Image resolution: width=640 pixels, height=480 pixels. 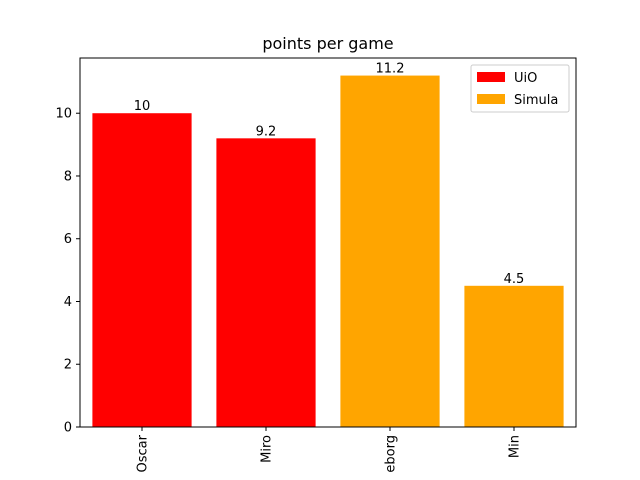 I want to click on y-tick-label: 2, so click(x=68, y=365).